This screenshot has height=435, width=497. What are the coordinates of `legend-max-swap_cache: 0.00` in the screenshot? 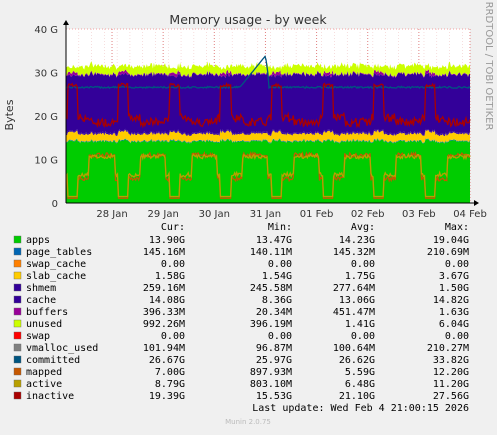 It's located at (457, 264).